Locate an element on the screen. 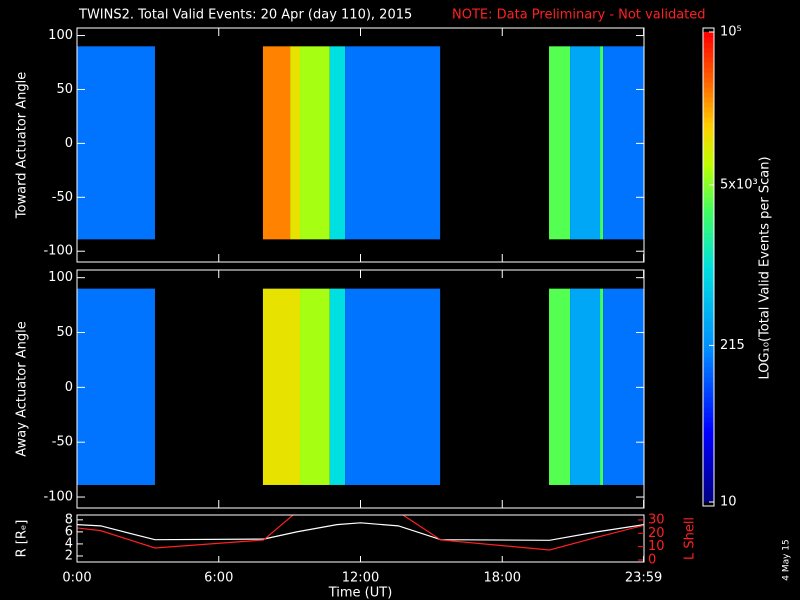 Image resolution: width=800 pixels, height=600 pixels. y-axis-label: Away Actuator Angle is located at coordinates (22, 388).